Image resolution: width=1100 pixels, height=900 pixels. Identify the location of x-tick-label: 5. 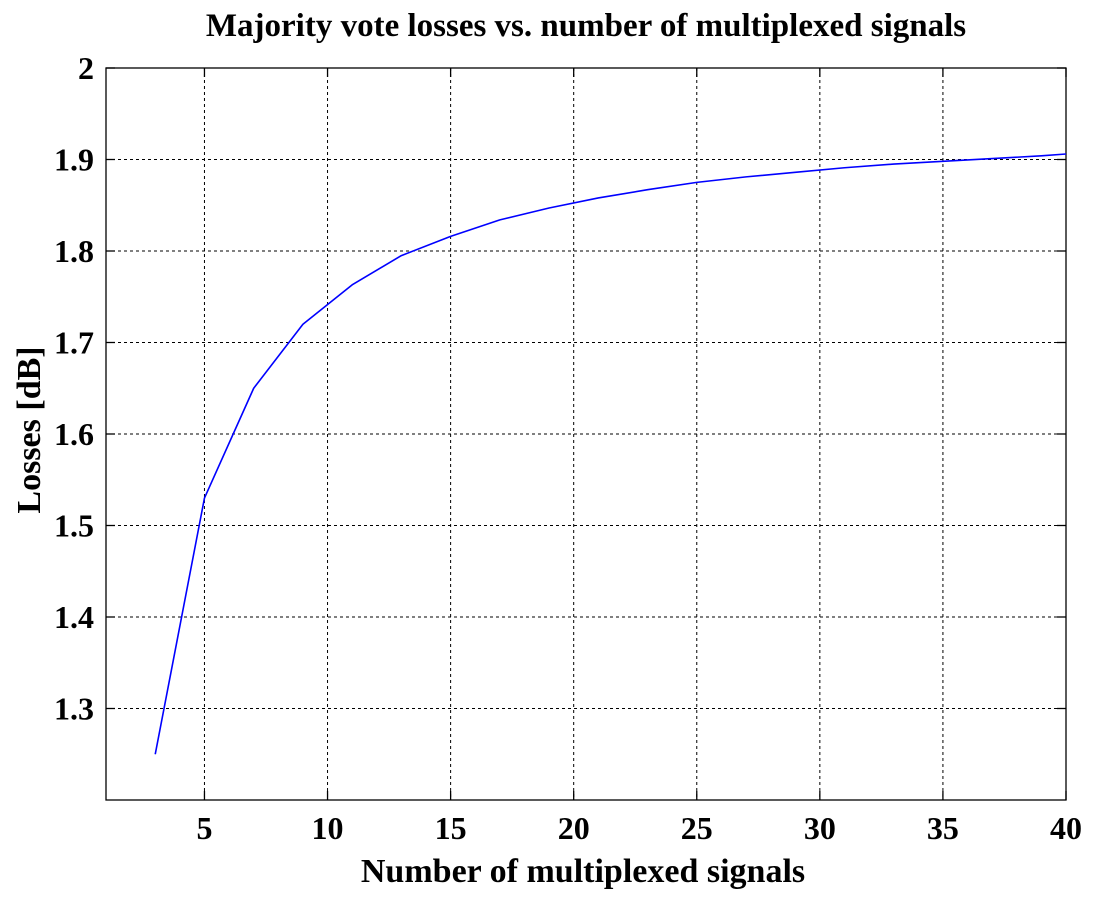
(204, 828).